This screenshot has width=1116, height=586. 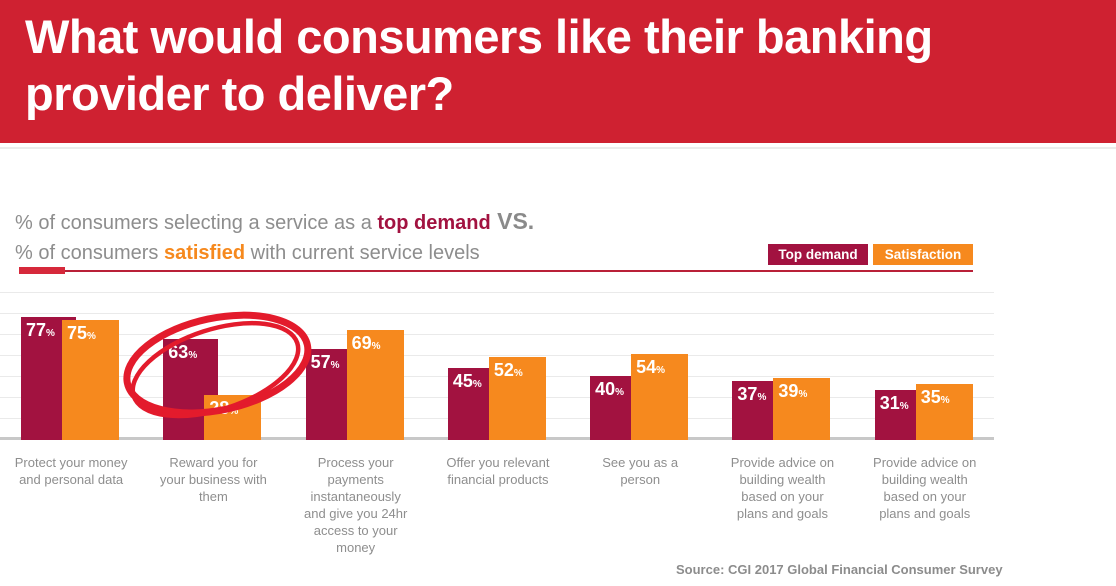 What do you see at coordinates (366, 342) in the screenshot?
I see `bar-value-label: 69%` at bounding box center [366, 342].